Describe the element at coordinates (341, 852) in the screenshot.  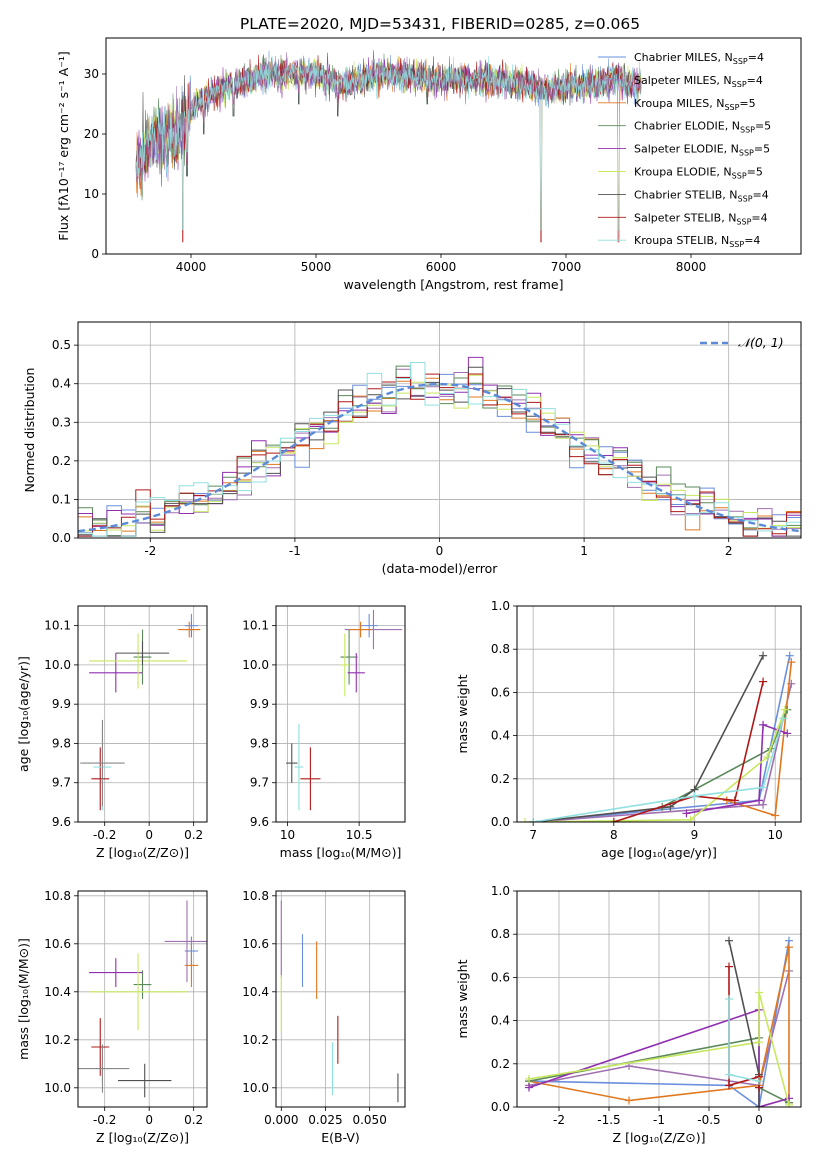
I see `x-axis-label: mass [log₁₀(M/M⊙)]` at that location.